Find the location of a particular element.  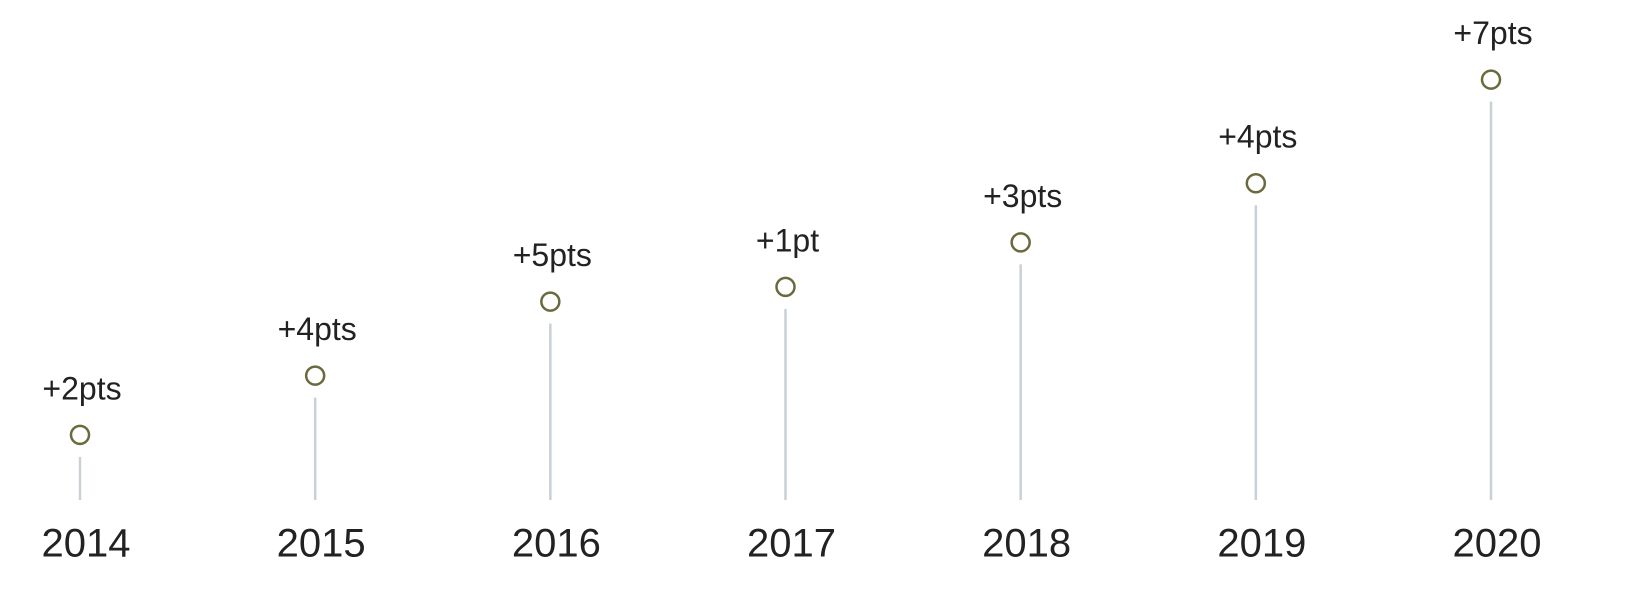

value-label: +3pts is located at coordinates (1022, 196).